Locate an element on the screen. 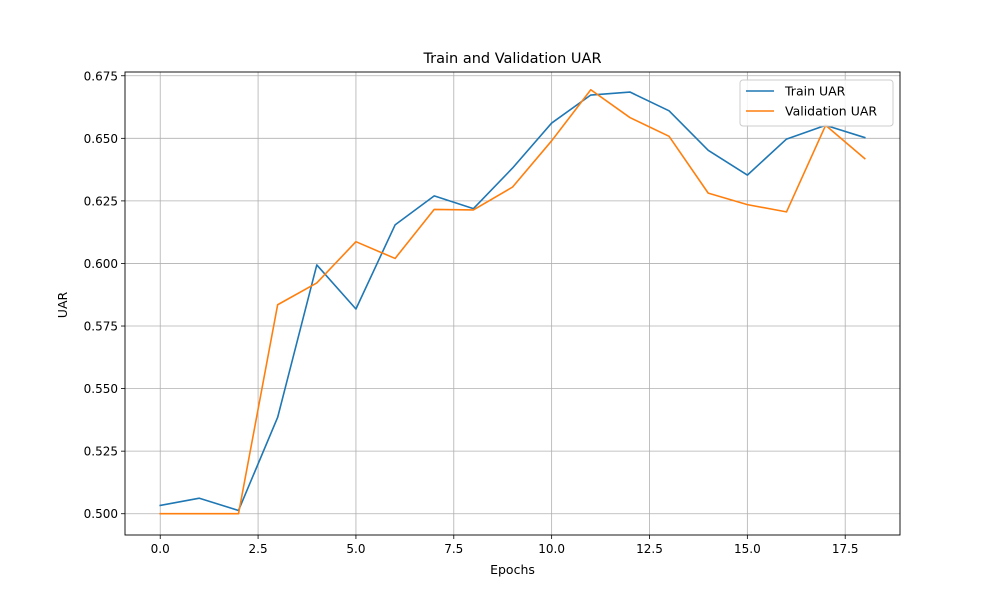 Image resolution: width=1000 pixels, height=605 pixels. y-axis-label: UAR is located at coordinates (62, 304).